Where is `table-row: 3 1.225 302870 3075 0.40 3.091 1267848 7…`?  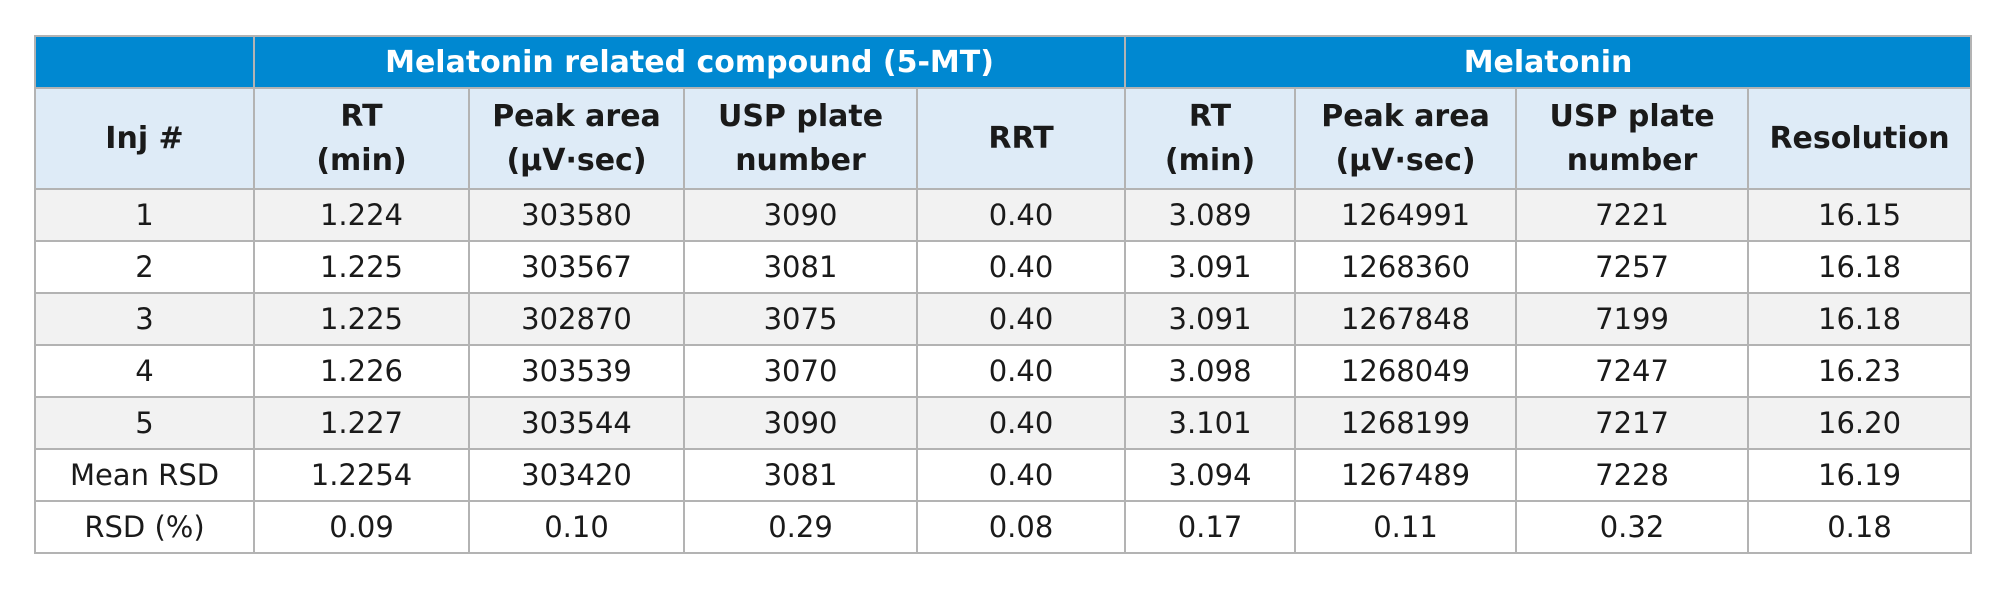
table-row: 3 1.225 302870 3075 0.40 3.091 1267848 7… is located at coordinates (1003, 319).